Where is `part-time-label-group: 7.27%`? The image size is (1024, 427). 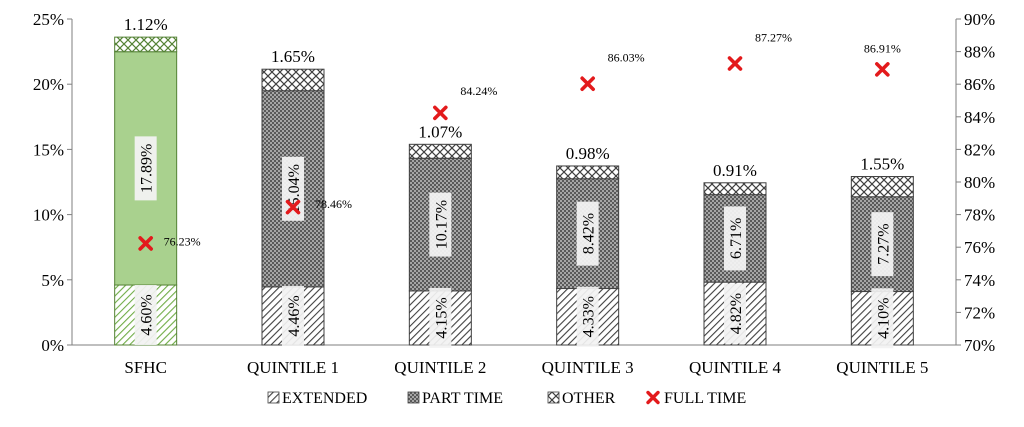 part-time-label-group: 7.27% is located at coordinates (882, 244).